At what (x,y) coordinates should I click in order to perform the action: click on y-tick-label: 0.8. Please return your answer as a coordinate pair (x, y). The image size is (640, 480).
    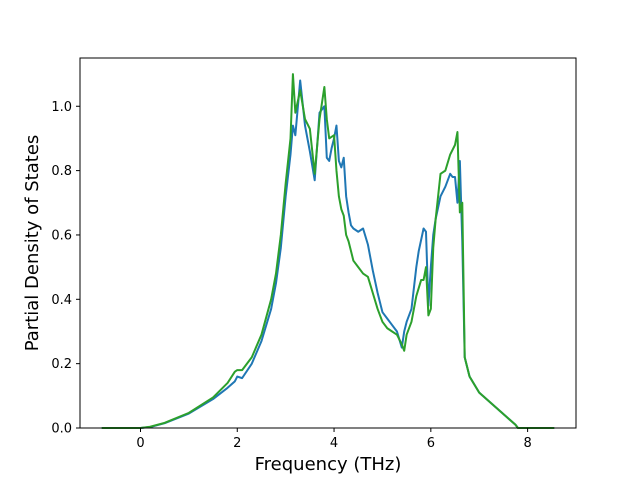
    Looking at the image, I should click on (61, 171).